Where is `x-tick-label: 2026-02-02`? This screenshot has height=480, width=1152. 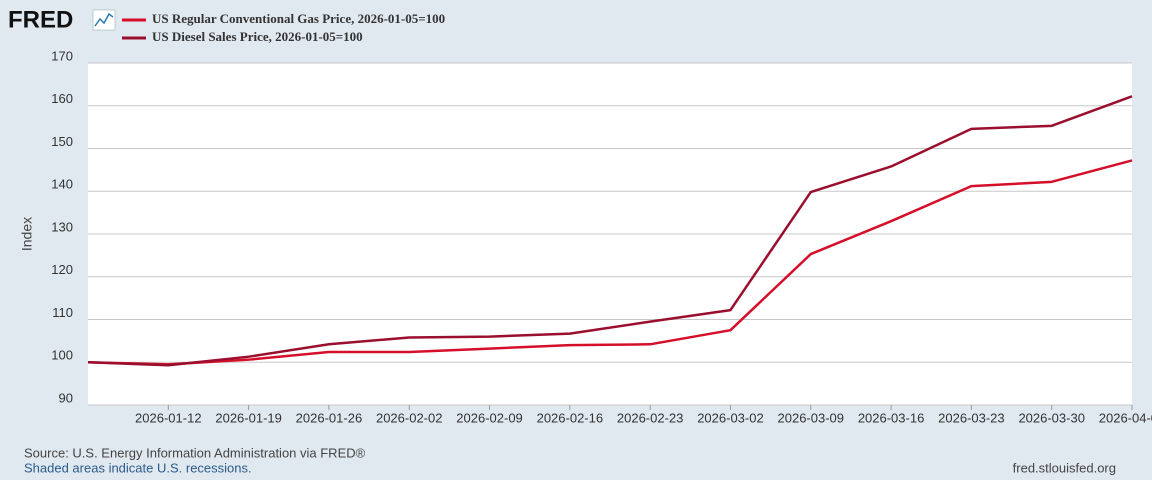
x-tick-label: 2026-02-02 is located at coordinates (409, 417).